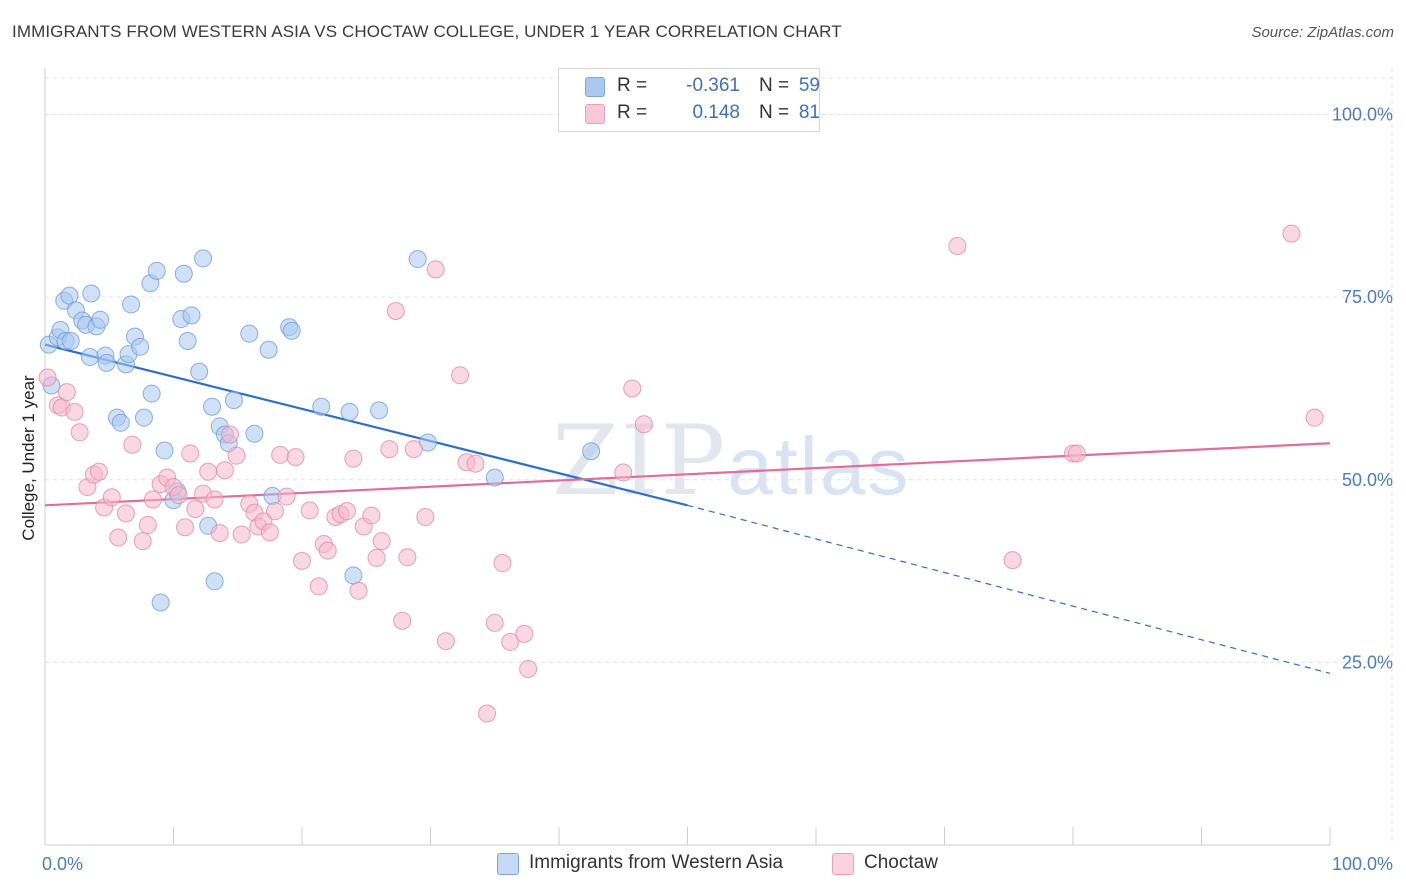 This screenshot has width=1406, height=892. I want to click on legend-label-choctaw: Choctaw, so click(901, 862).